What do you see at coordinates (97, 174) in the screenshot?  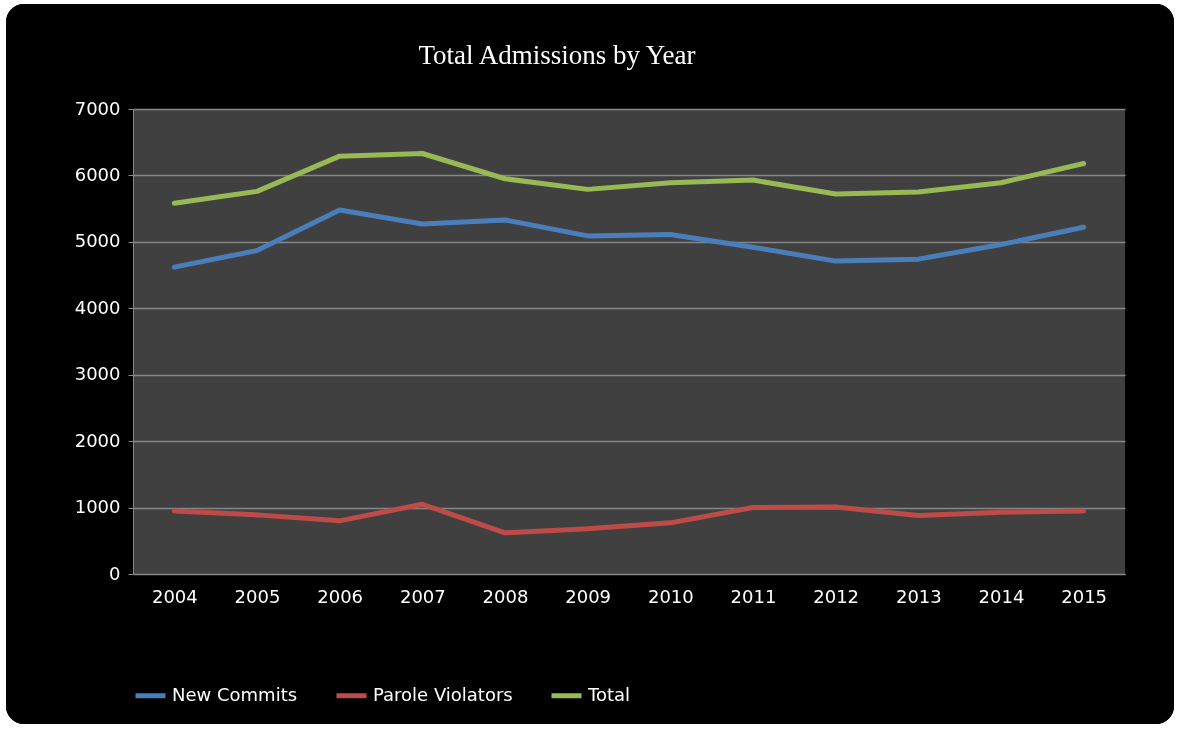 I see `y-tick-label: 6000` at bounding box center [97, 174].